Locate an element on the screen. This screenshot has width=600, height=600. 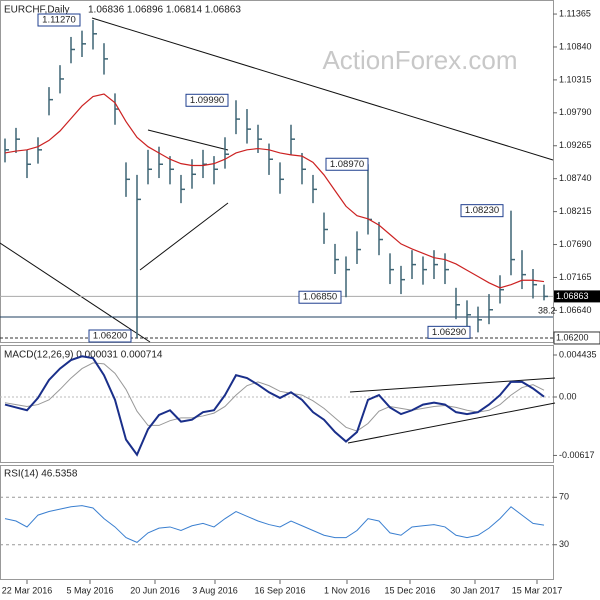
rsi-title: RSI(14) 46.5358 is located at coordinates (41, 474).